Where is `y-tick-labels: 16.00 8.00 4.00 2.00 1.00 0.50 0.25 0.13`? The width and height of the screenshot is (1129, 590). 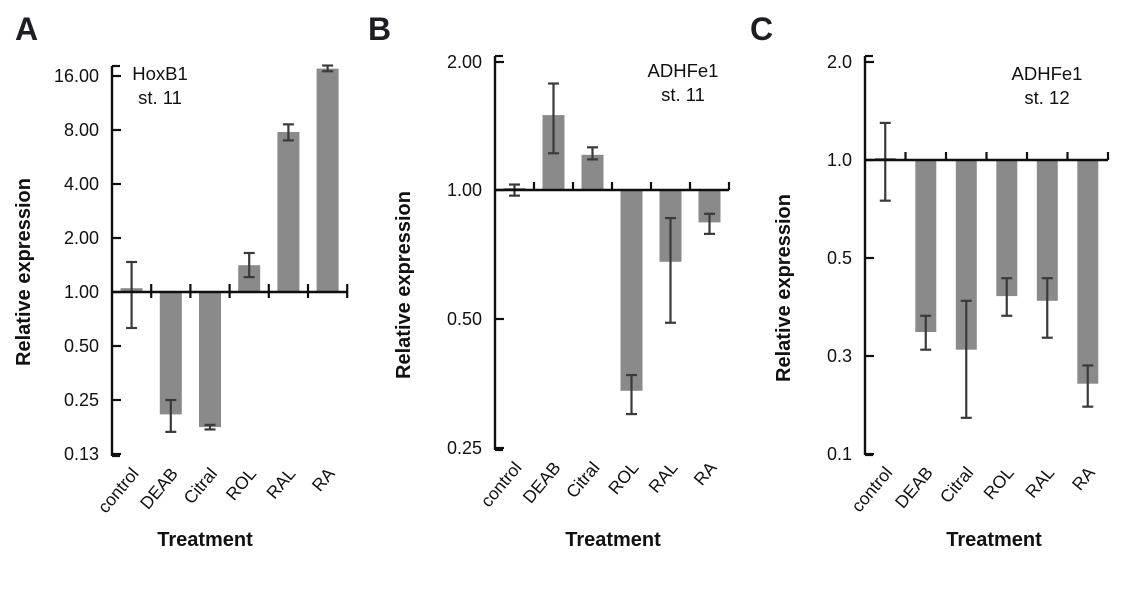
y-tick-labels: 16.00 8.00 4.00 2.00 1.00 0.50 0.25 0.13 is located at coordinates (76, 265).